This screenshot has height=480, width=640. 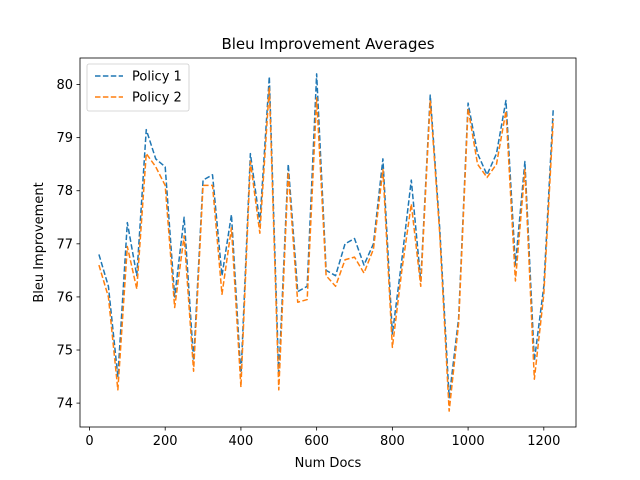 What do you see at coordinates (157, 77) in the screenshot?
I see `legend-label-policy-1: Policy 1` at bounding box center [157, 77].